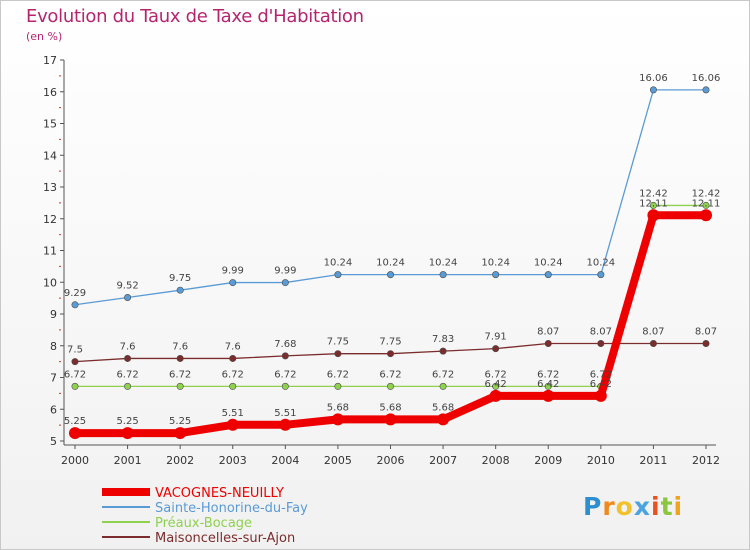 The image size is (750, 550). Describe the element at coordinates (225, 538) in the screenshot. I see `legend-label-3: Maisoncelles-sur-Ajon` at that location.